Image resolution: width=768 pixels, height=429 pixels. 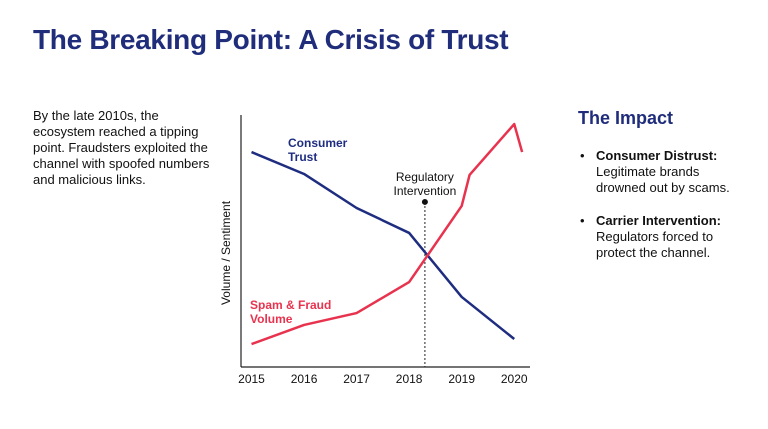 I want to click on bullet-text: Legitimate brands drowned out by scams., so click(x=663, y=179).